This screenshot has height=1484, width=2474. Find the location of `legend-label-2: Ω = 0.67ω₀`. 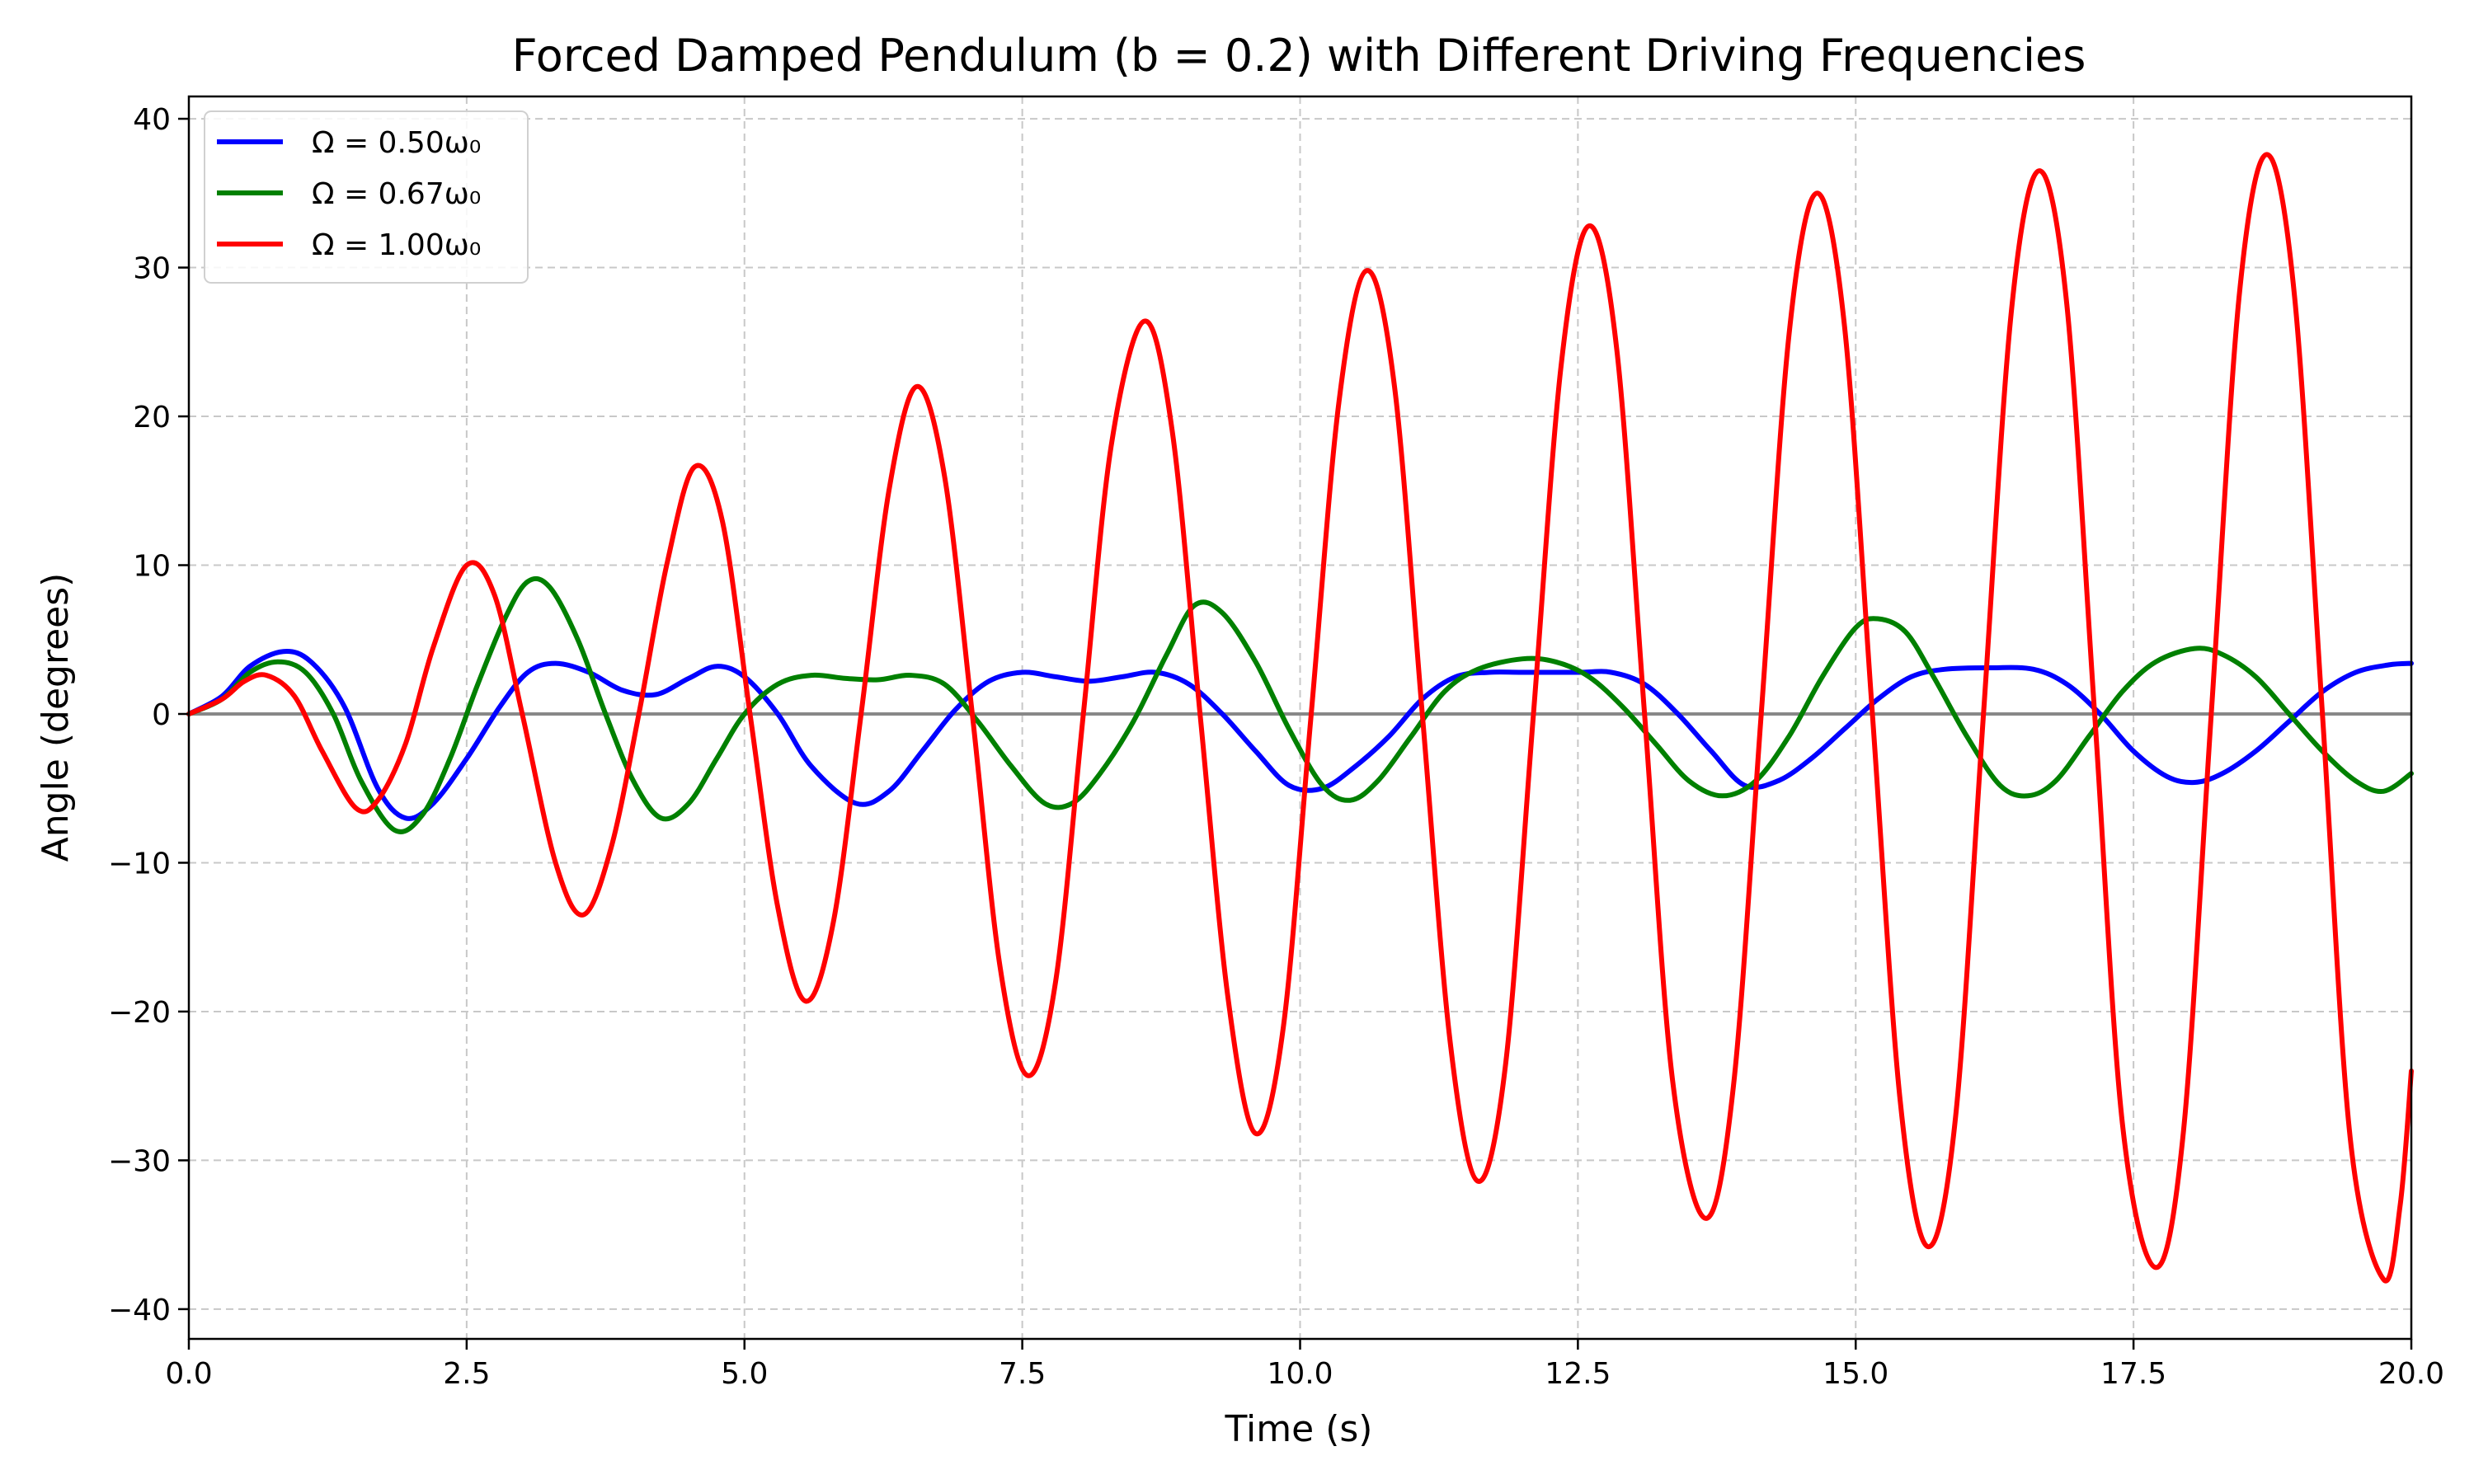

legend-label-2: Ω = 0.67ω₀ is located at coordinates (396, 194).